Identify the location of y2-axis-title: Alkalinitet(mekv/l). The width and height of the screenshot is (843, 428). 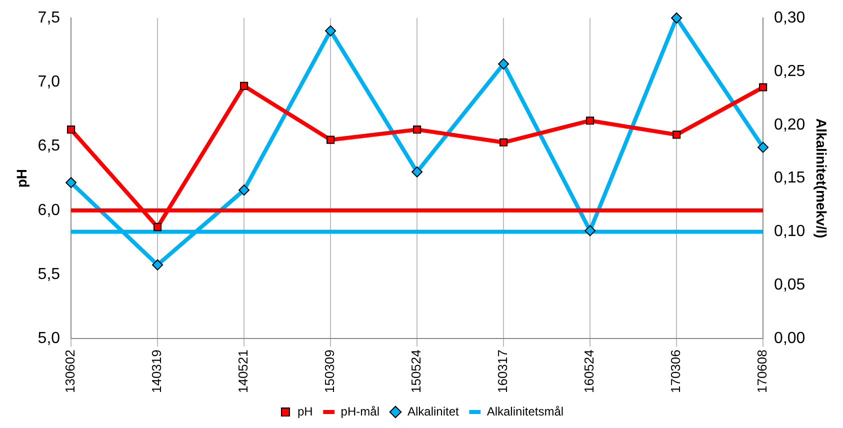
(822, 178).